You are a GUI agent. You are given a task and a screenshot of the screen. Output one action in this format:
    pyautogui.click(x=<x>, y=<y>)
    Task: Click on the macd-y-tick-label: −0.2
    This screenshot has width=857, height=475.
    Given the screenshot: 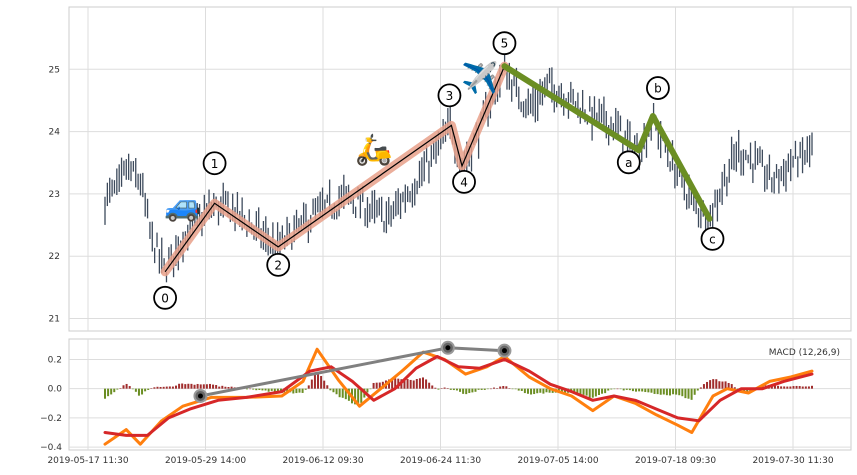 What is the action you would take?
    pyautogui.click(x=51, y=419)
    